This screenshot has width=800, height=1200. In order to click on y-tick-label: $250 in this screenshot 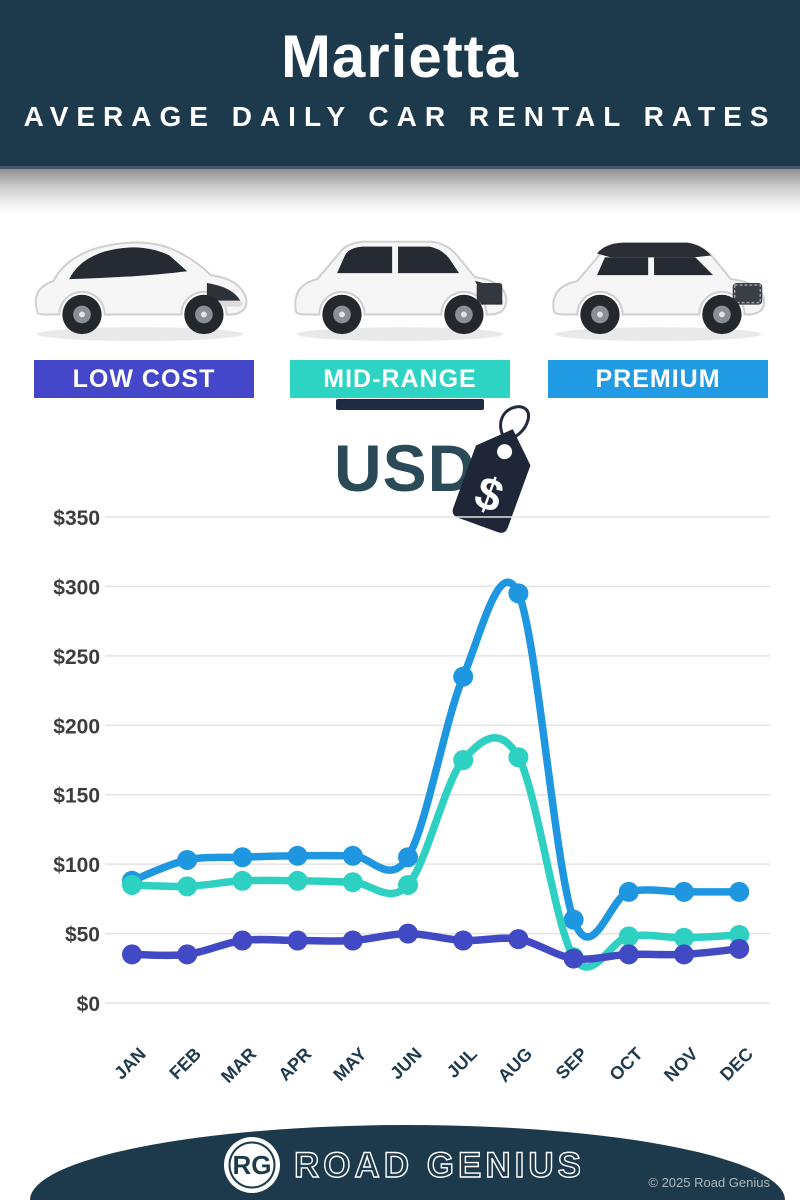, I will do `click(76, 657)`.